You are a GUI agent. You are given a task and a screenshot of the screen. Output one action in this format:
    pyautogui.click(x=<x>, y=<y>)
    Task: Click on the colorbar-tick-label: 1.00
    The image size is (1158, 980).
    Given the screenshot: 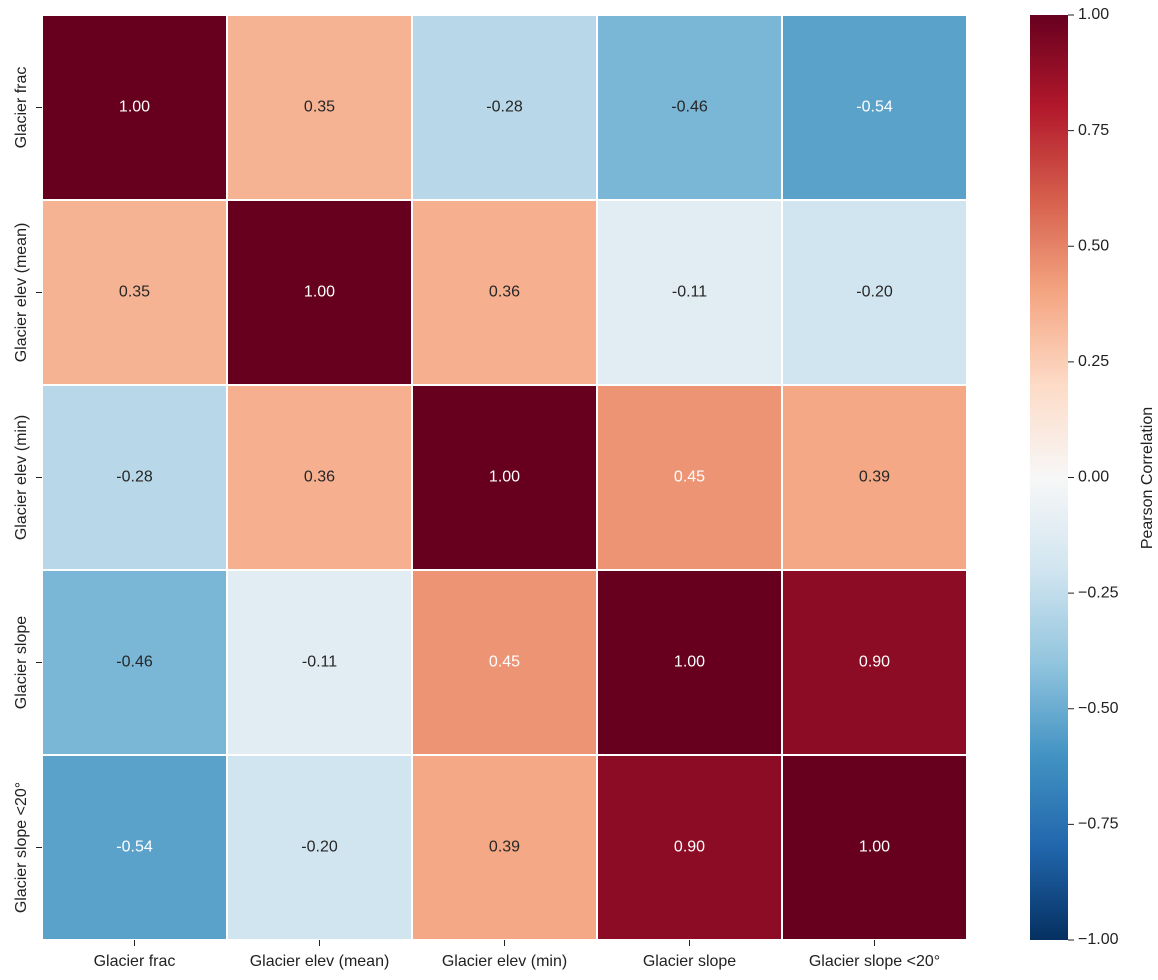 What is the action you would take?
    pyautogui.click(x=1093, y=14)
    